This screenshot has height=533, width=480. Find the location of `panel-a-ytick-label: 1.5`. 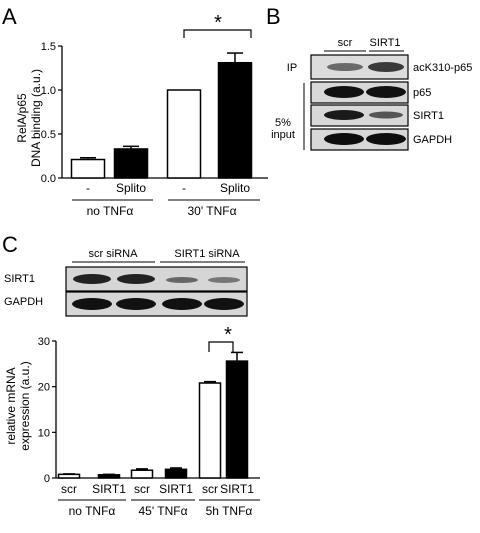

panel-a-ytick-label: 1.5 is located at coordinates (48, 47).